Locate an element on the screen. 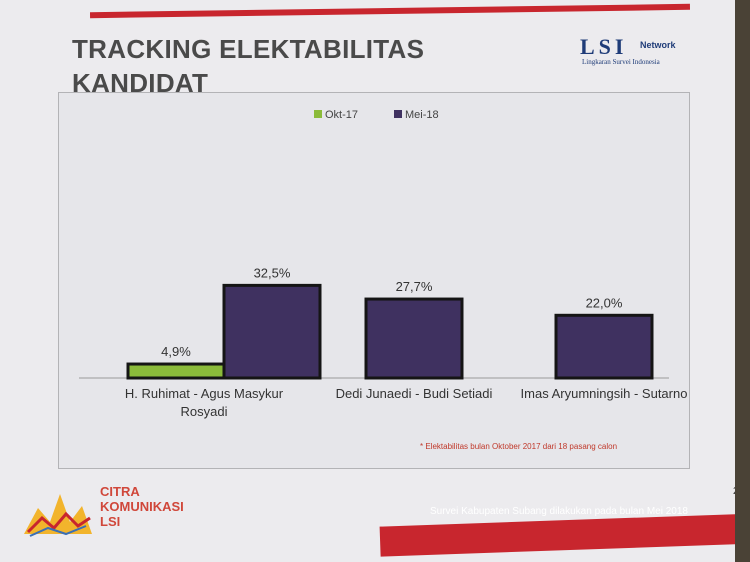 The width and height of the screenshot is (750, 562). brand-line-2: KOMUNIKASI is located at coordinates (142, 506).